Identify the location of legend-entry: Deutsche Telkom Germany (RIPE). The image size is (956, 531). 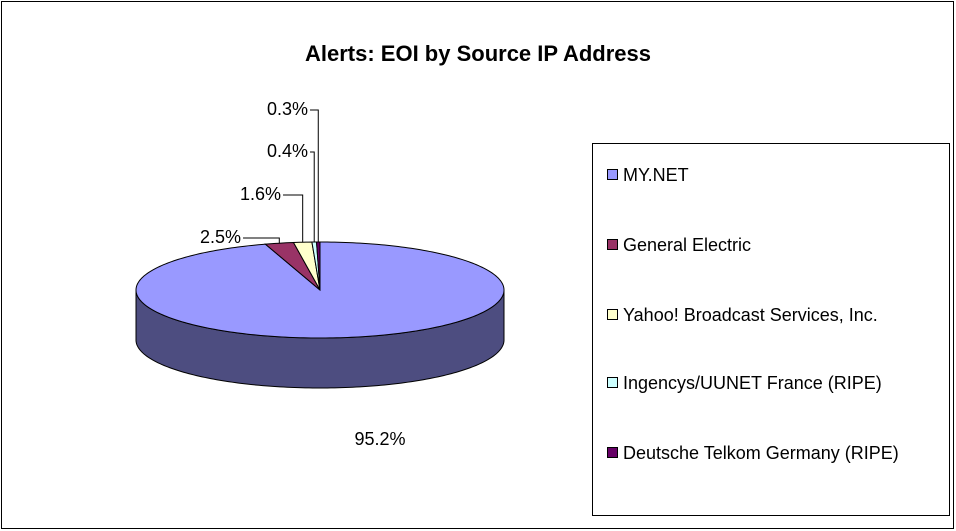
(781, 453).